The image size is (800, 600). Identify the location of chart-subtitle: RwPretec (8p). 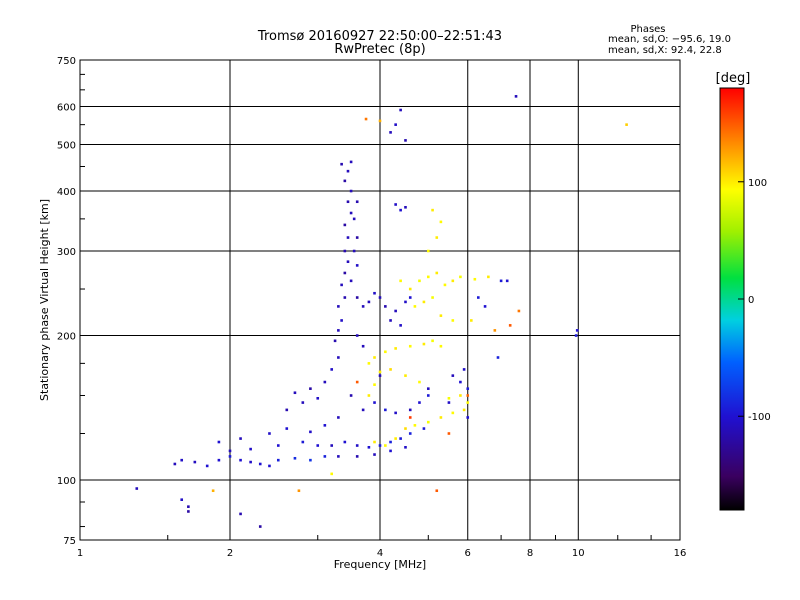
(379, 49).